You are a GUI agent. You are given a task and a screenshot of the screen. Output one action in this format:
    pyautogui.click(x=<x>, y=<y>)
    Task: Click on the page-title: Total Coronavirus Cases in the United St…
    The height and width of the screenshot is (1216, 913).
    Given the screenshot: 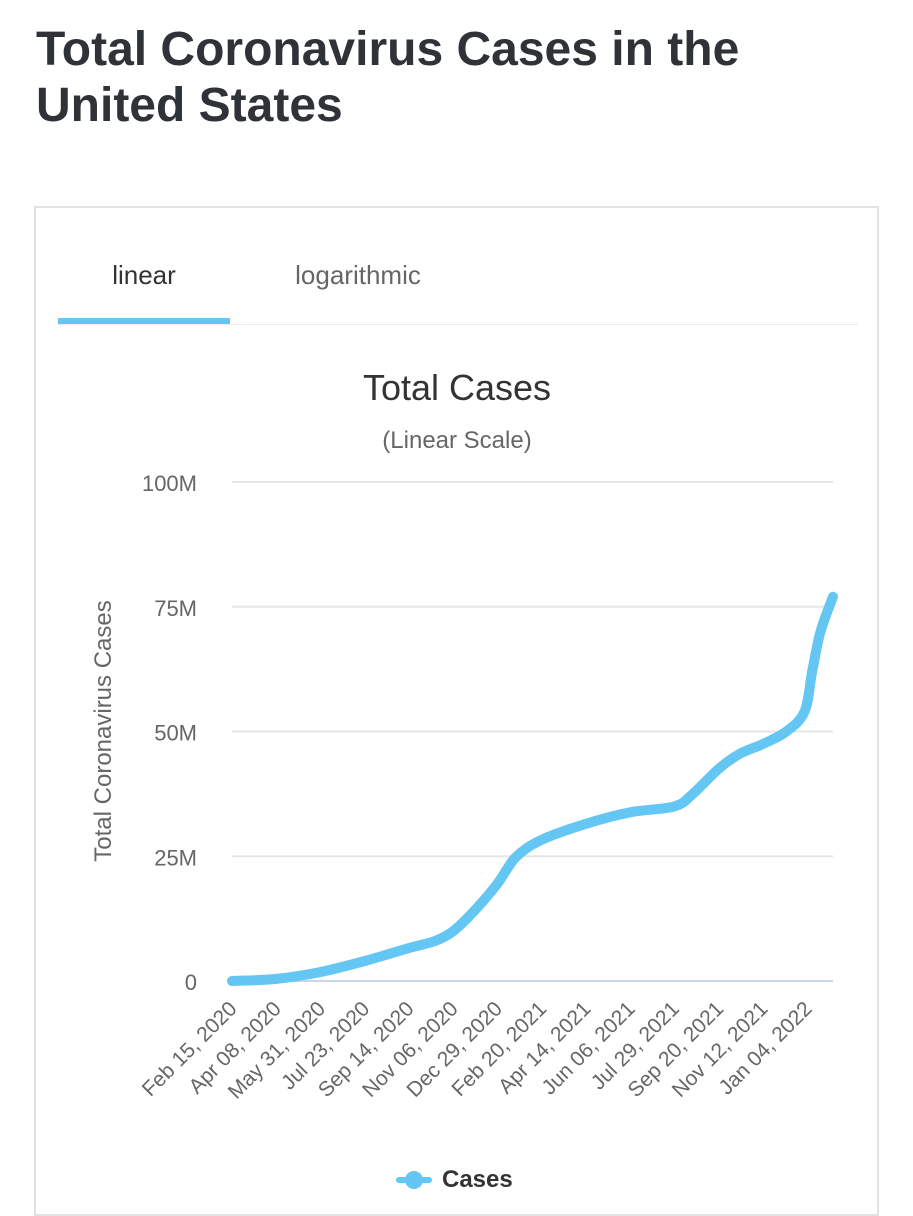 What is the action you would take?
    pyautogui.click(x=388, y=77)
    